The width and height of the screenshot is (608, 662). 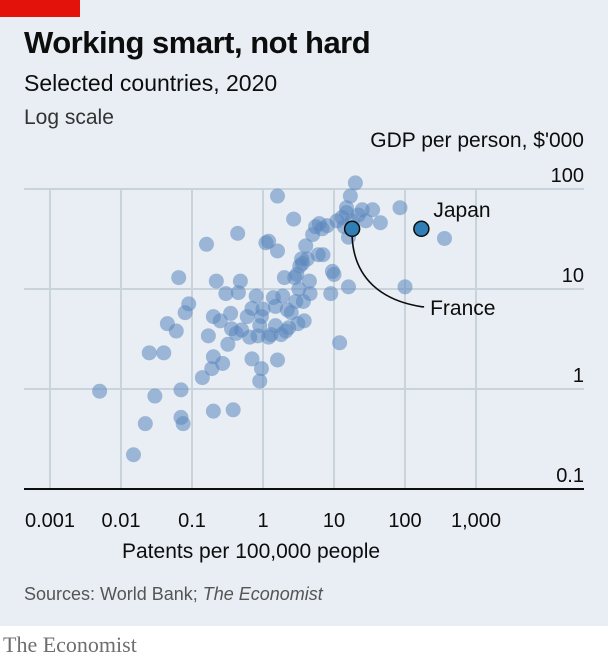 I want to click on x-tick-label: 1,000, so click(x=476, y=521).